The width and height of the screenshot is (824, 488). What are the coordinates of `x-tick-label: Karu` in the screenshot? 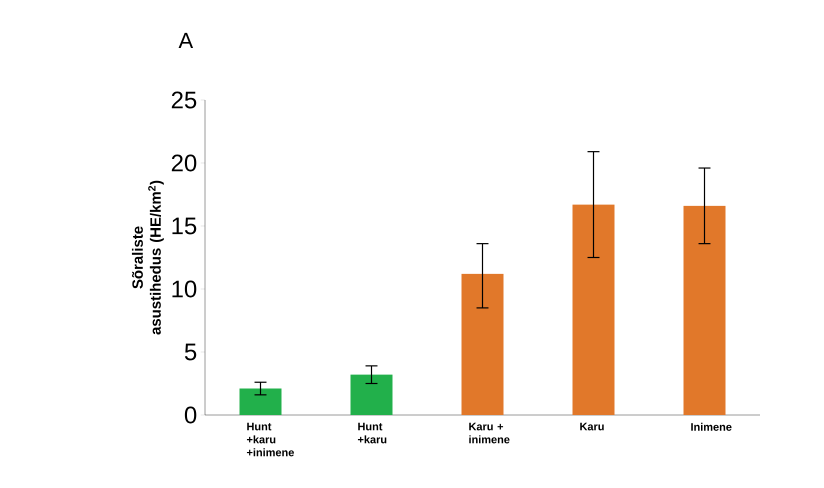 It's located at (592, 426).